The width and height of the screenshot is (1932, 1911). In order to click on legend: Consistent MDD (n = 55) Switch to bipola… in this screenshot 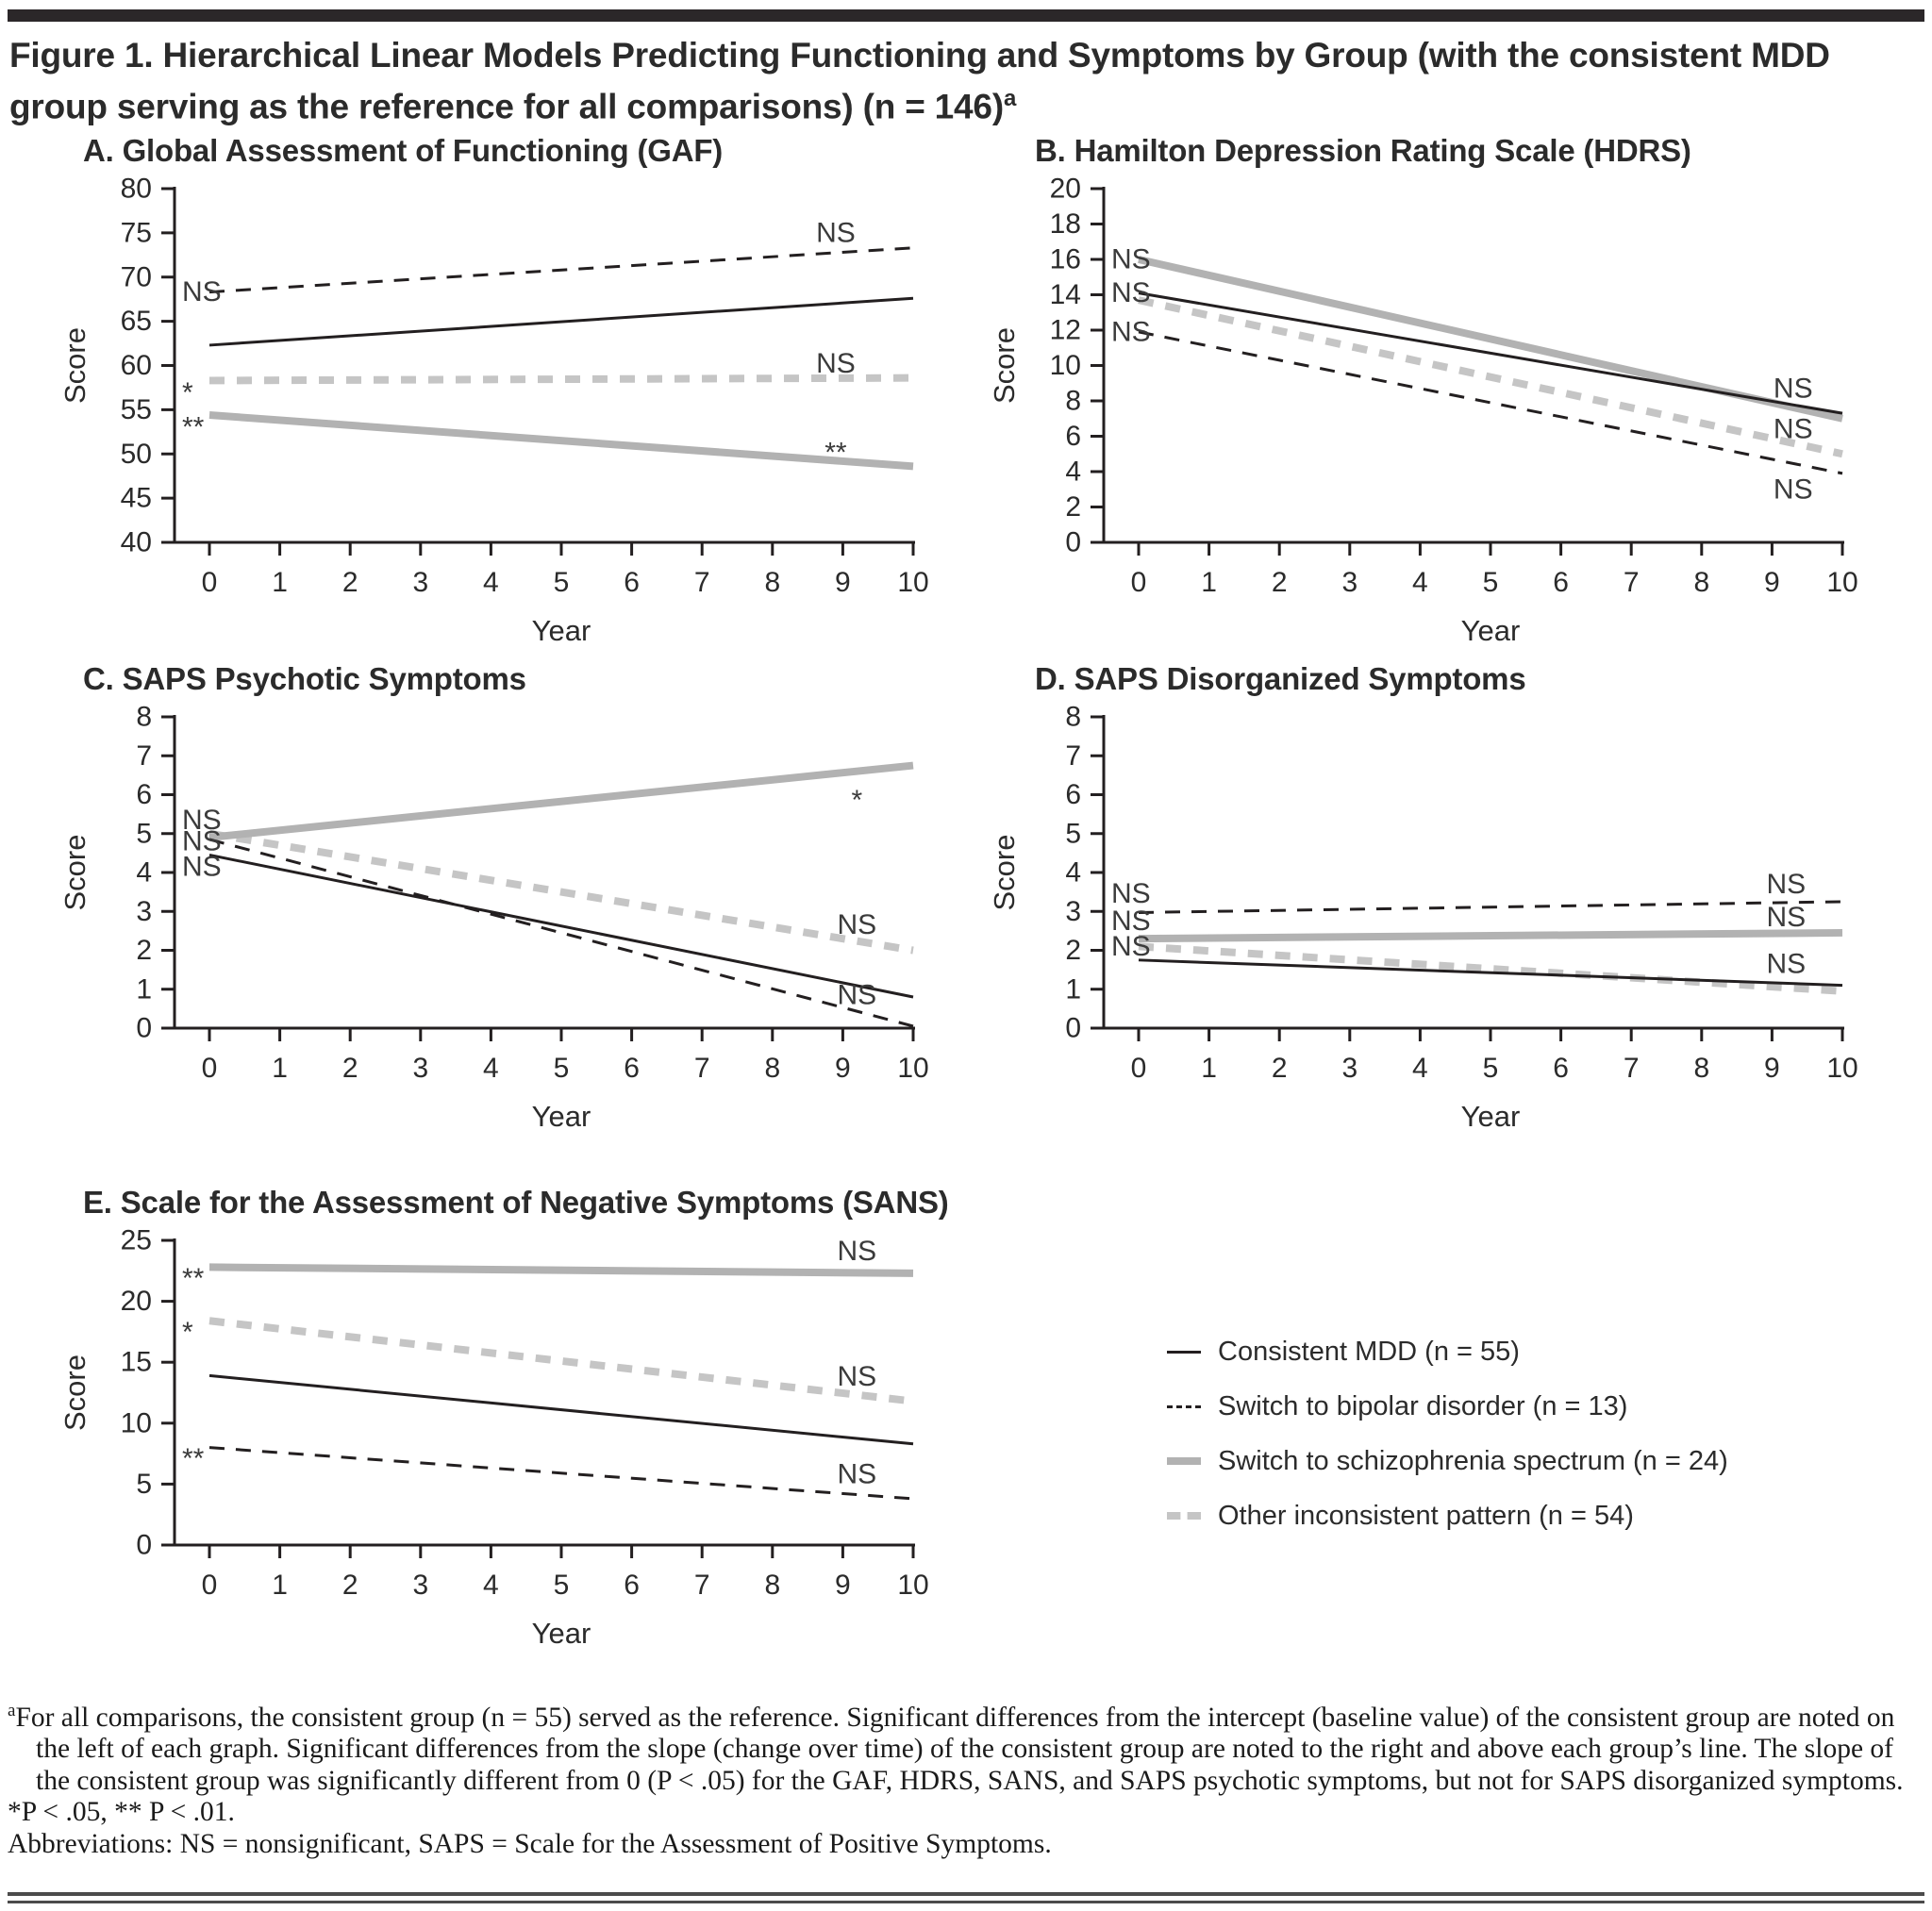, I will do `click(1525, 1433)`.